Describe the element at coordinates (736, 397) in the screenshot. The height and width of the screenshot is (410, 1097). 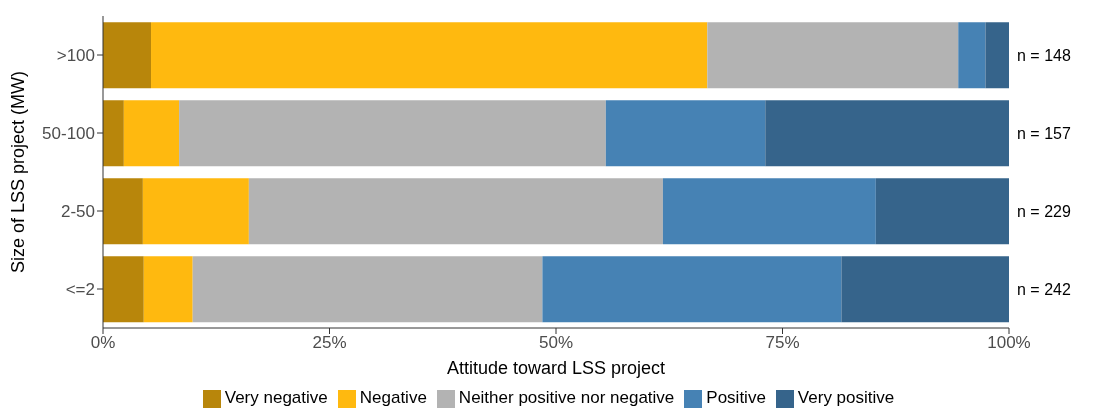
I see `legend-label: Positive` at that location.